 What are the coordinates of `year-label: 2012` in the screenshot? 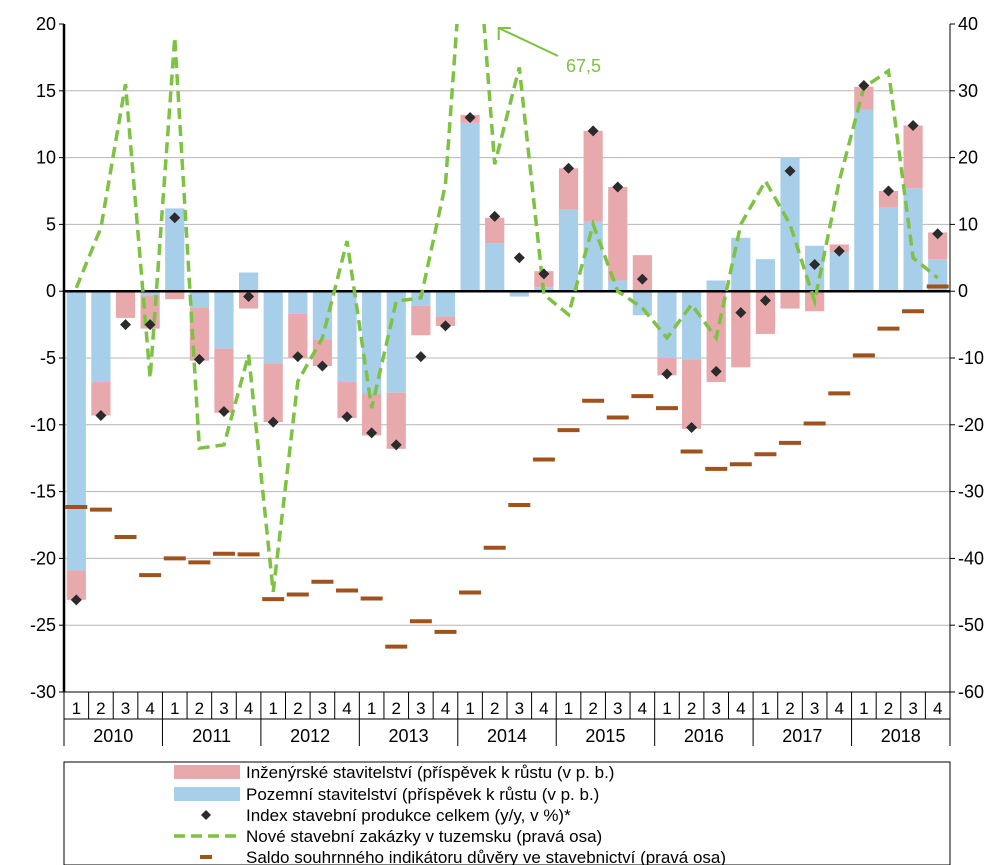 It's located at (310, 736).